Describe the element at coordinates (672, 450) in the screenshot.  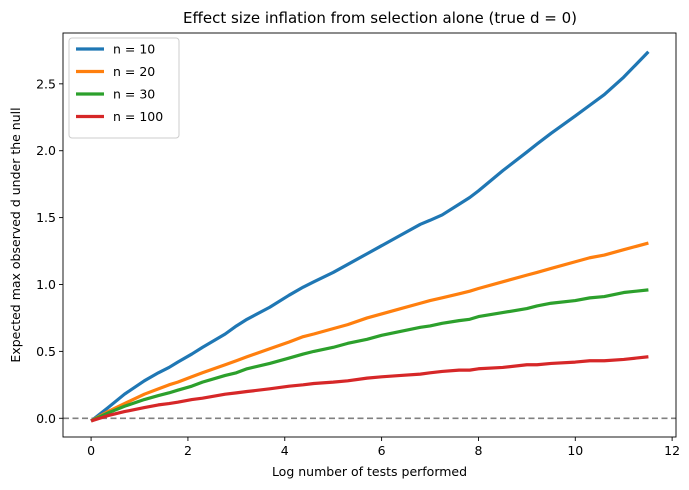
I see `x-tick-label: 12` at that location.